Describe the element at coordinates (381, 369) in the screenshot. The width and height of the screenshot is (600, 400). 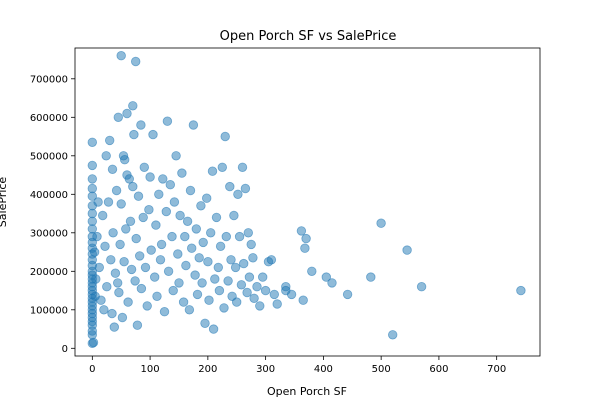
I see `x-tick-label: 500` at that location.